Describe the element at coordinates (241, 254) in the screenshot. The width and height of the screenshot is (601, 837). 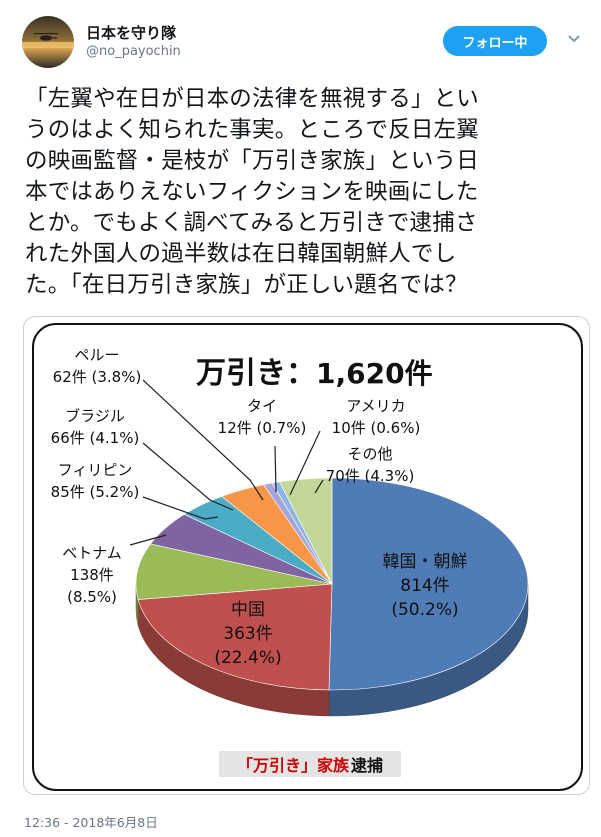
I see `tweet-line: れた外国人の過半数は在日韓国朝鮮人でし` at that location.